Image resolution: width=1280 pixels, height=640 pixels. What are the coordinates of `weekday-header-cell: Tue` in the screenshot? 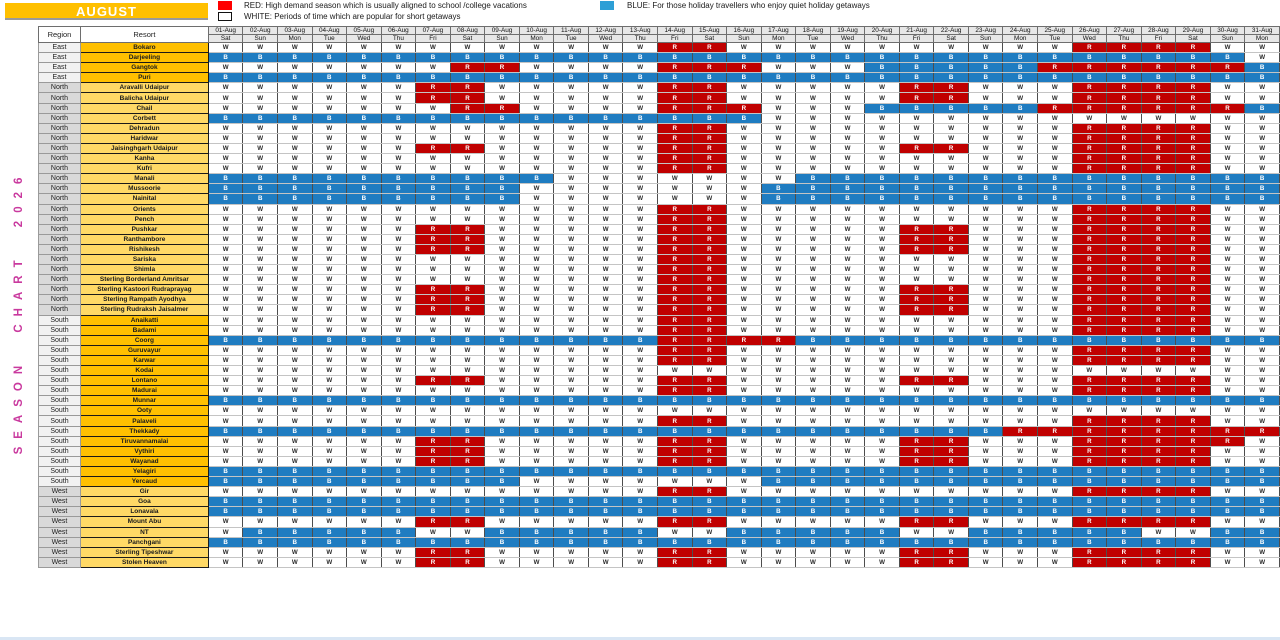 It's located at (813, 38).